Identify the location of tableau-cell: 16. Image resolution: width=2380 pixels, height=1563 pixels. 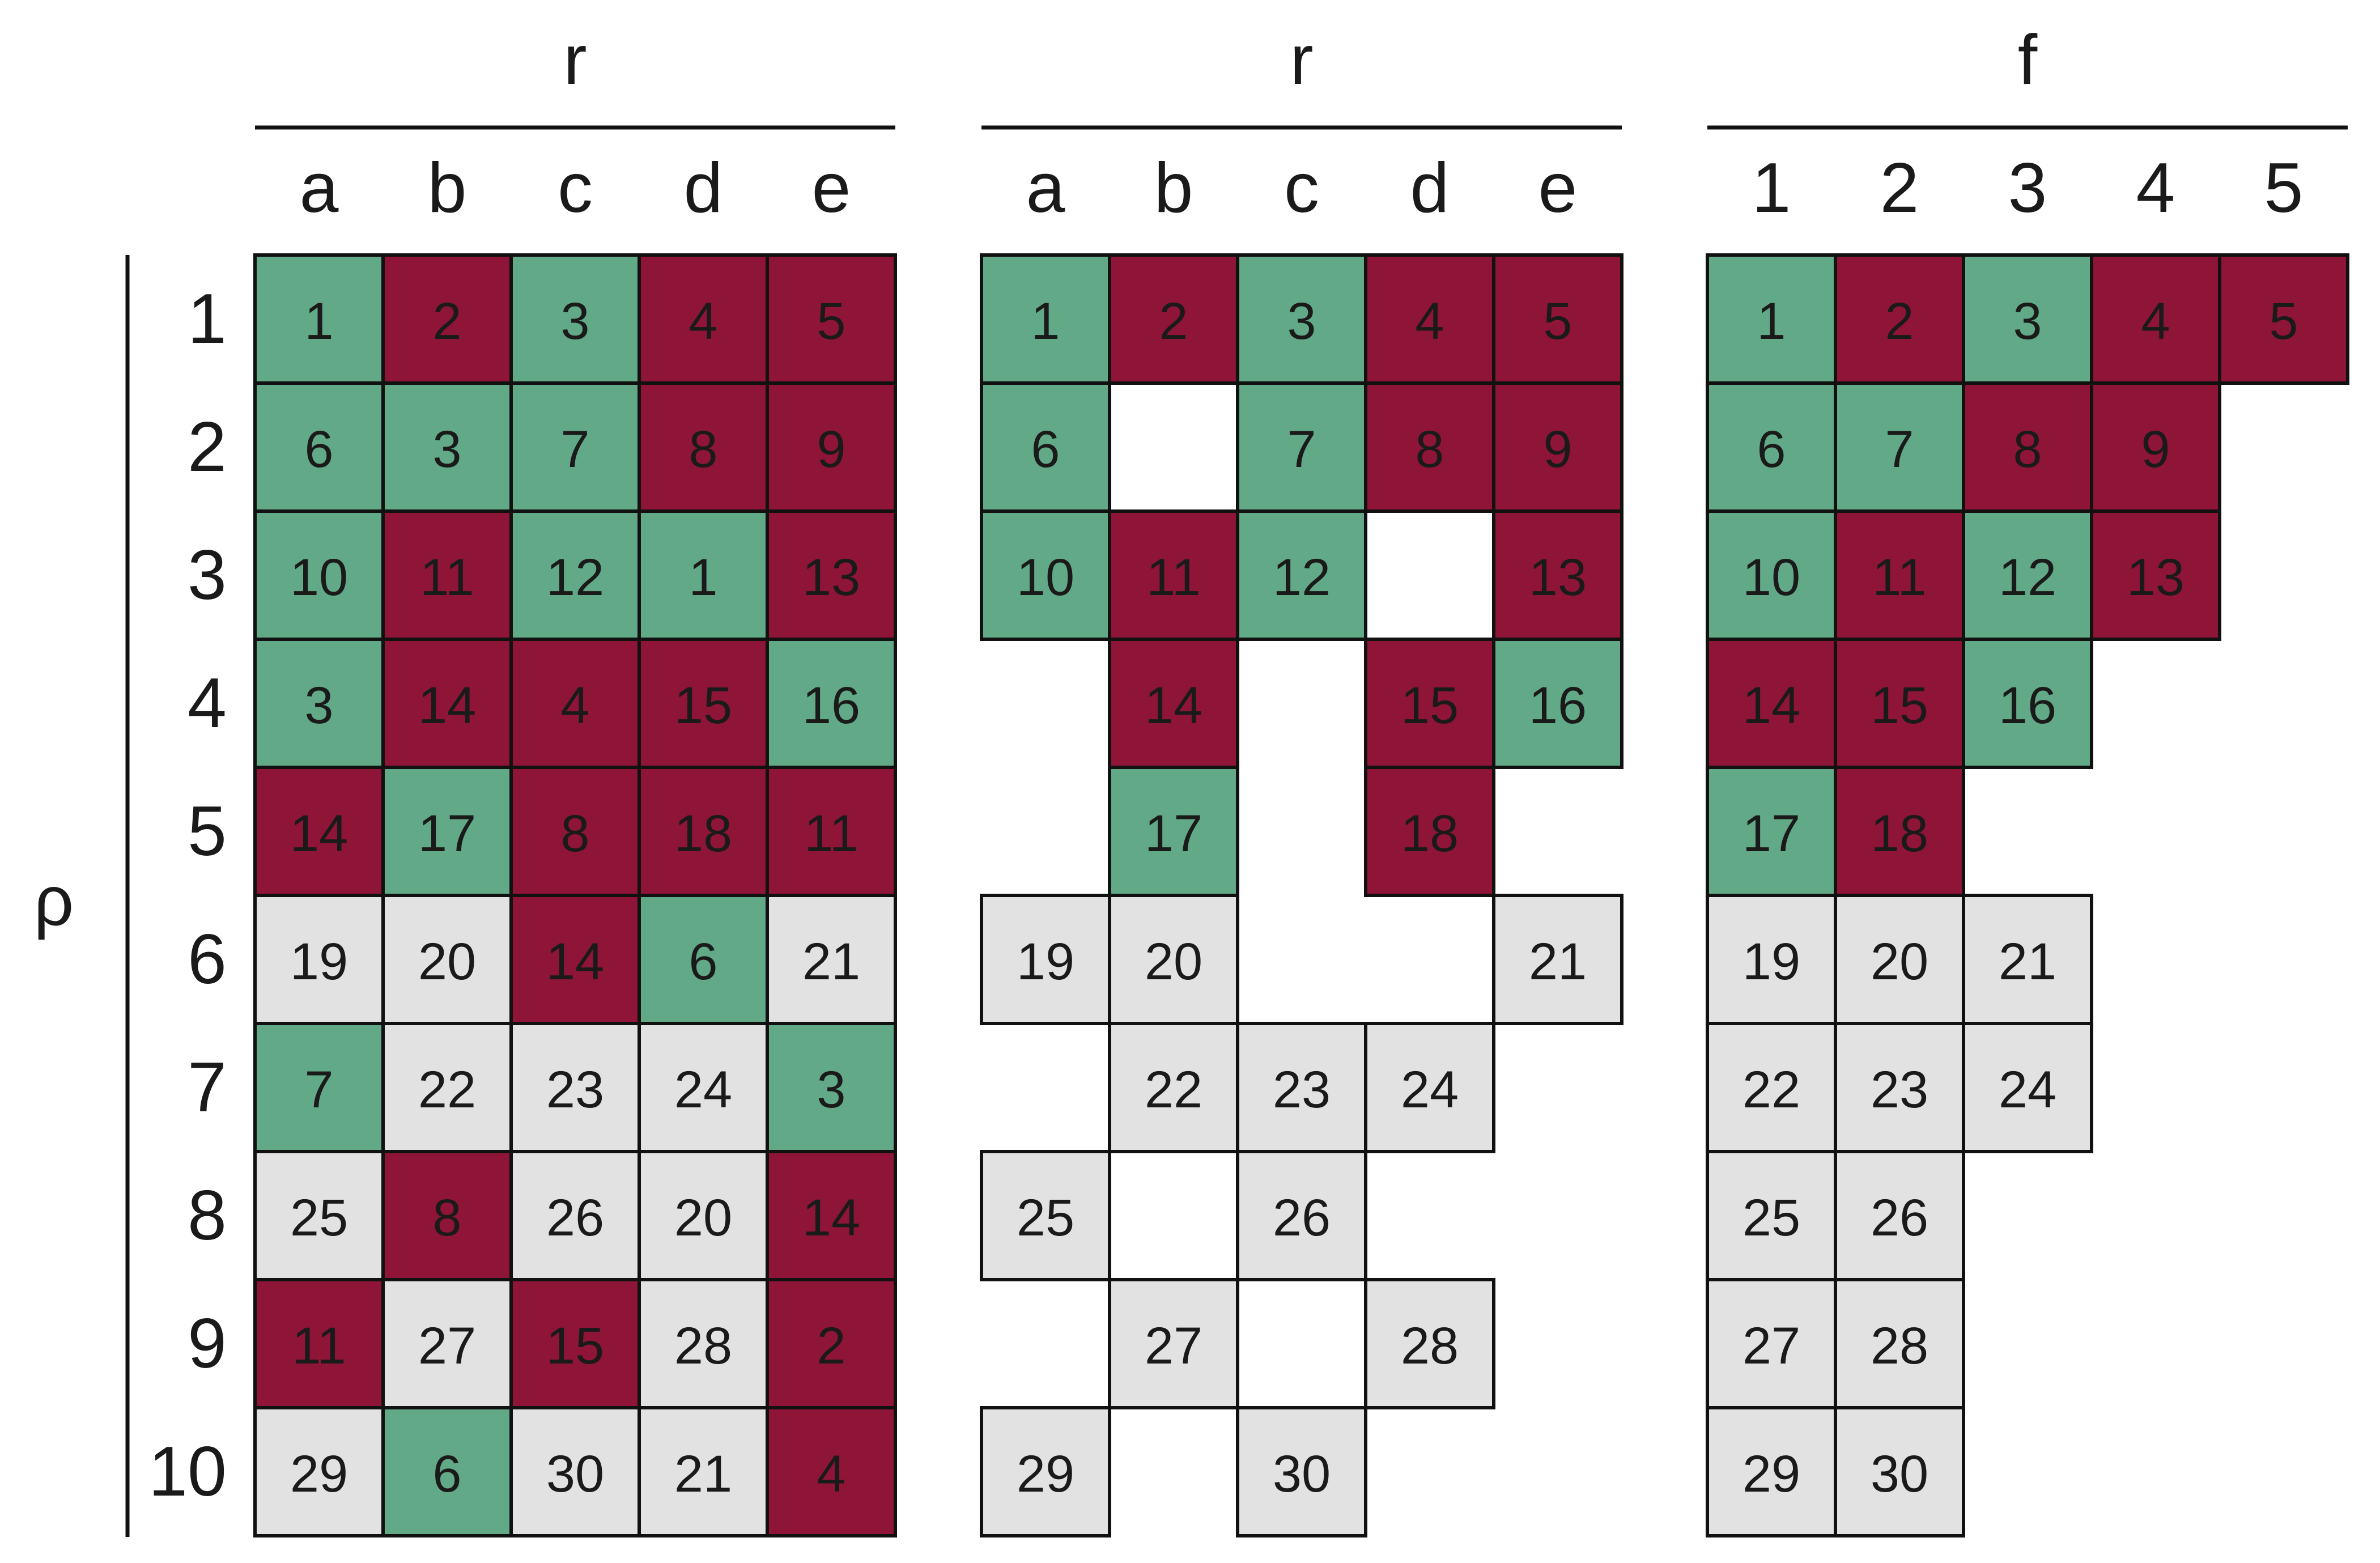
(2027, 703).